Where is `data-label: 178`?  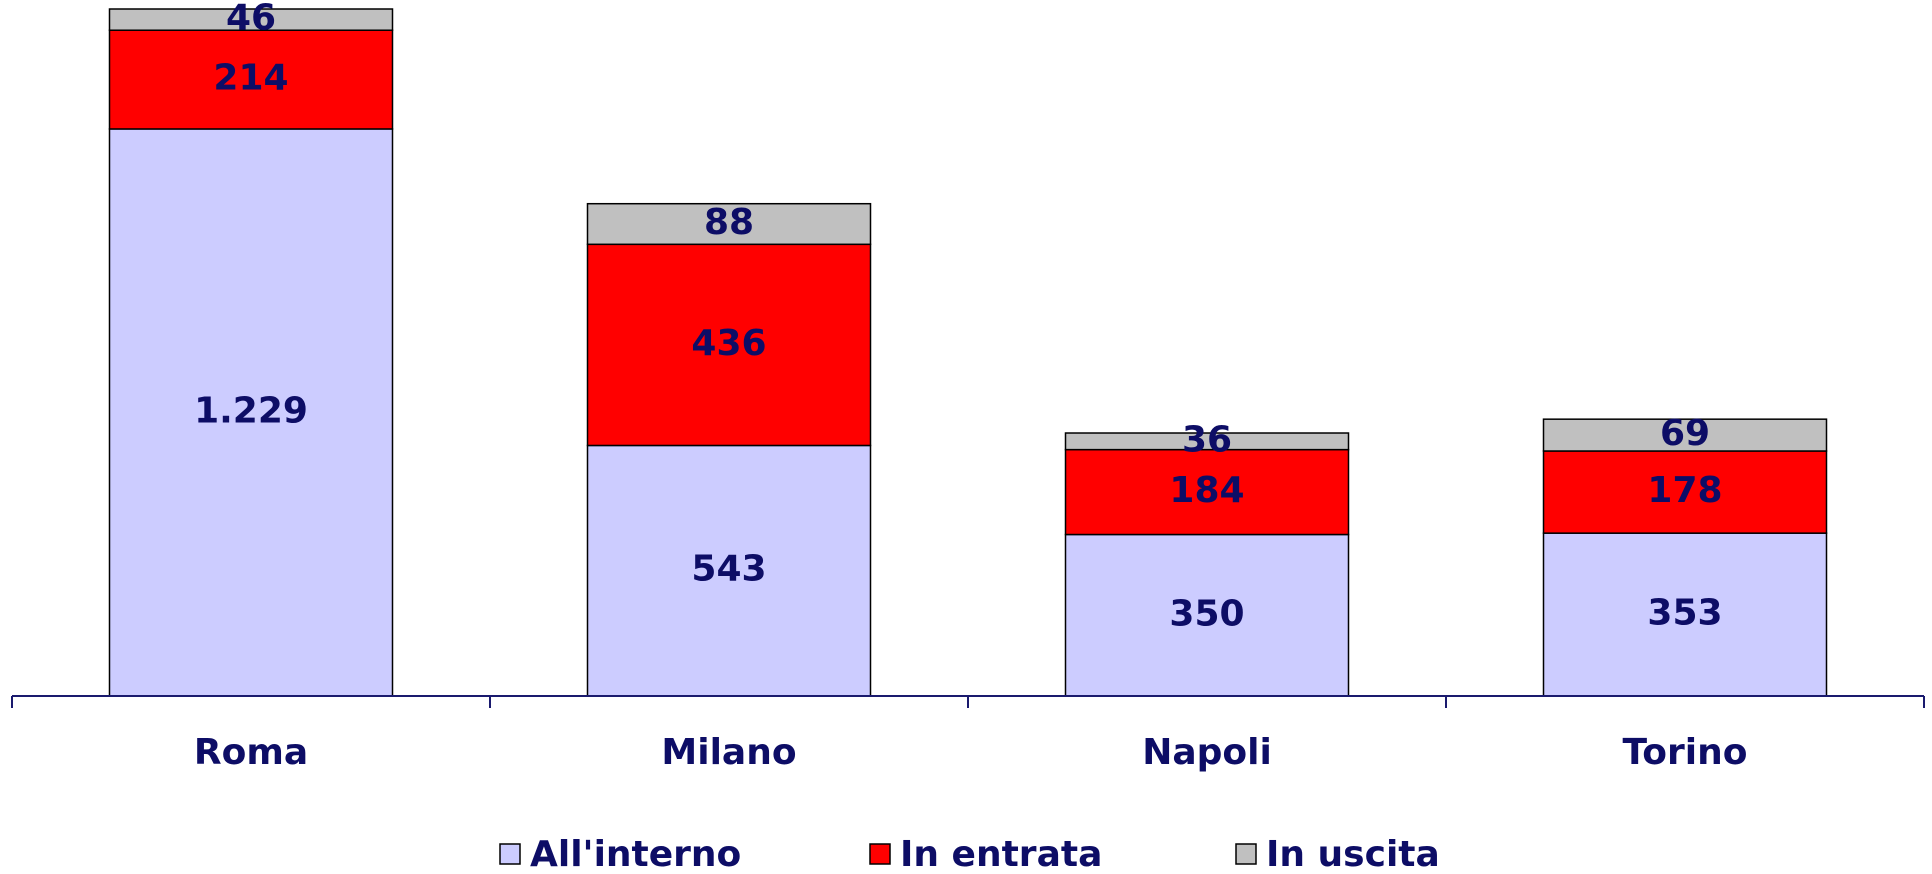 data-label: 178 is located at coordinates (1684, 490).